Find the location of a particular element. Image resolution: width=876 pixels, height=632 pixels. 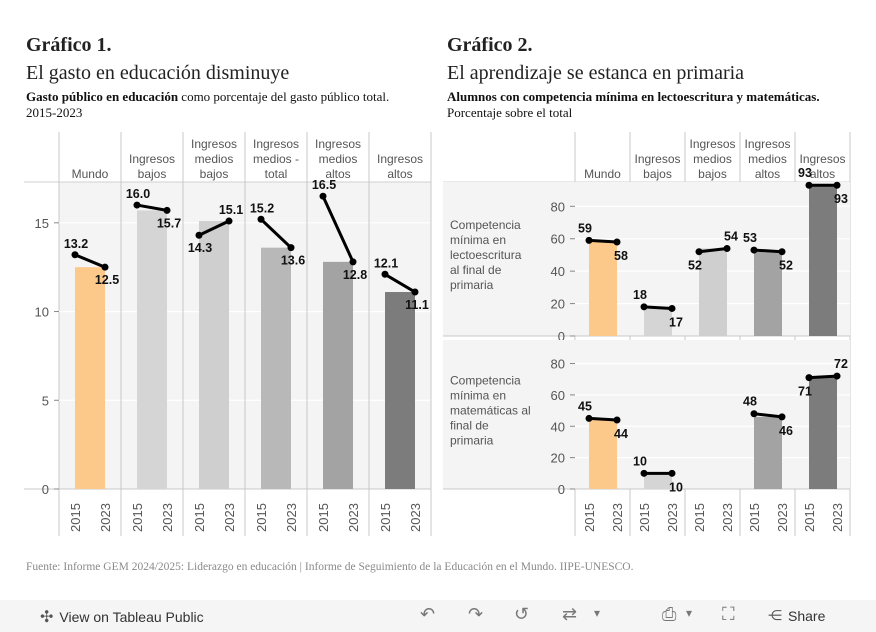

chart1-data-label: 13.2 is located at coordinates (76, 244).